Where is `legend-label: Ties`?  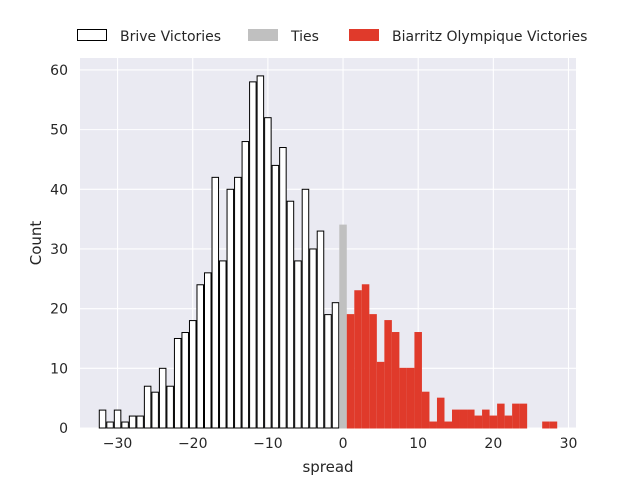 legend-label: Ties is located at coordinates (304, 37).